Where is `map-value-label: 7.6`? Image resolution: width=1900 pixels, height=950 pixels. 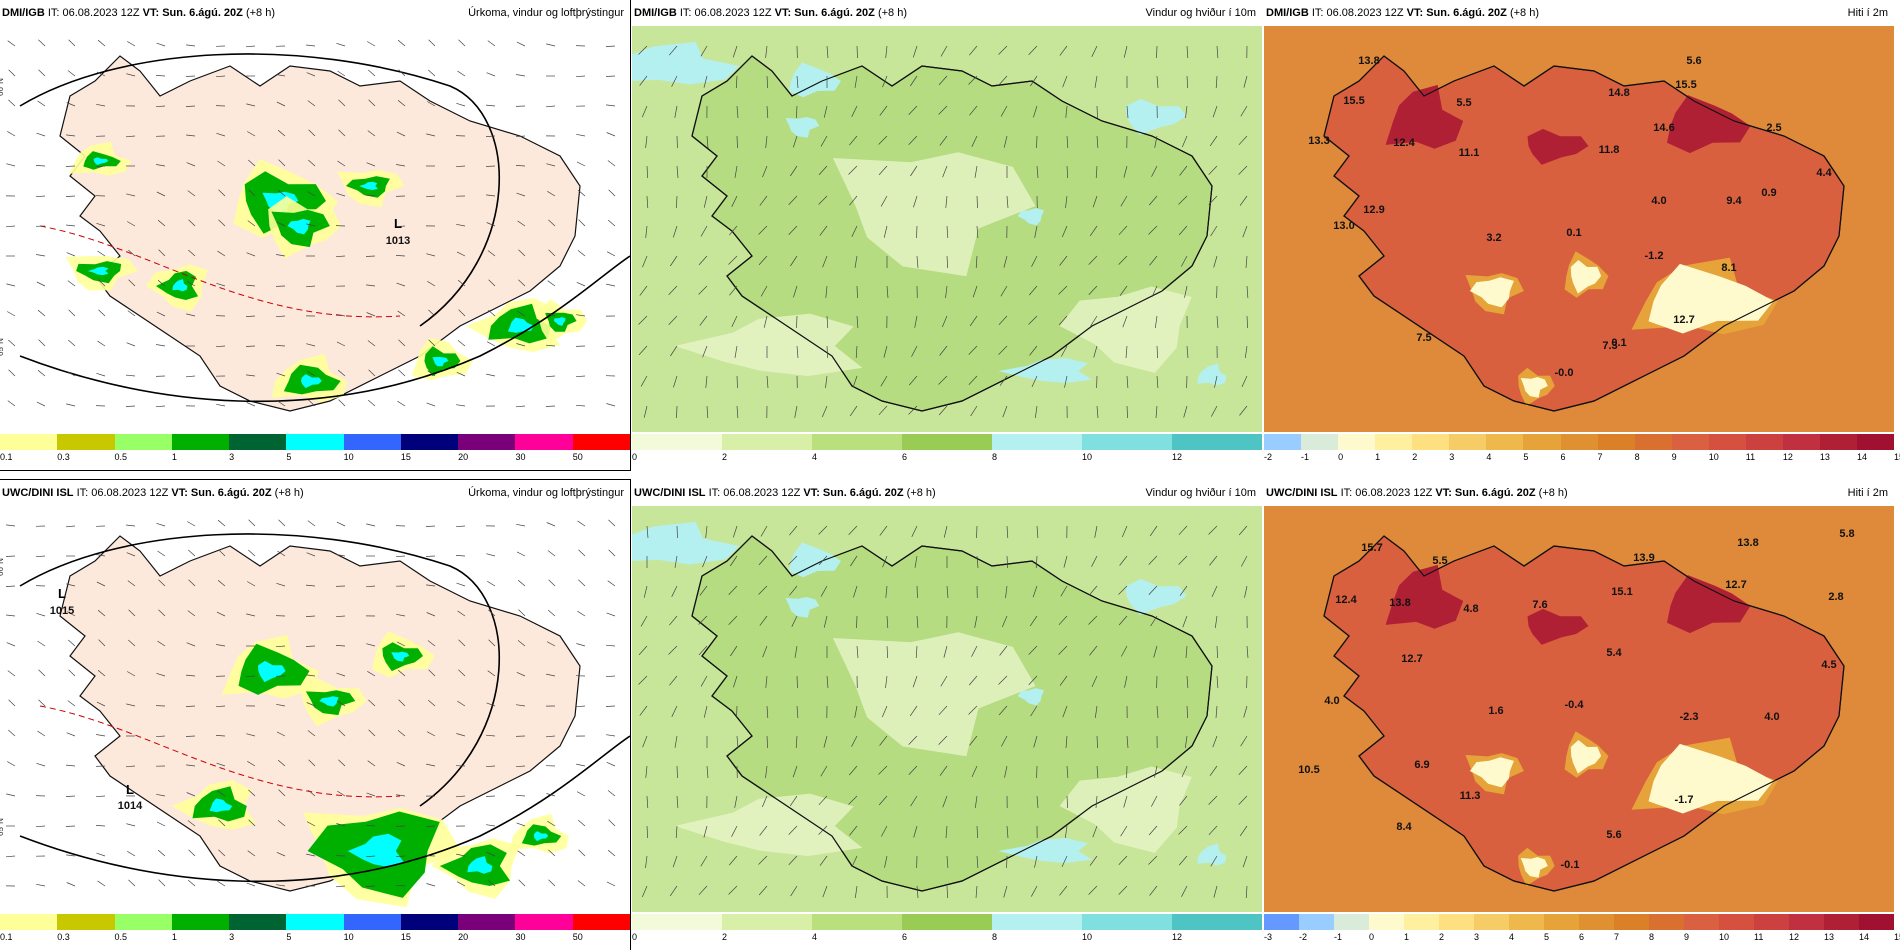 map-value-label: 7.6 is located at coordinates (1539, 605).